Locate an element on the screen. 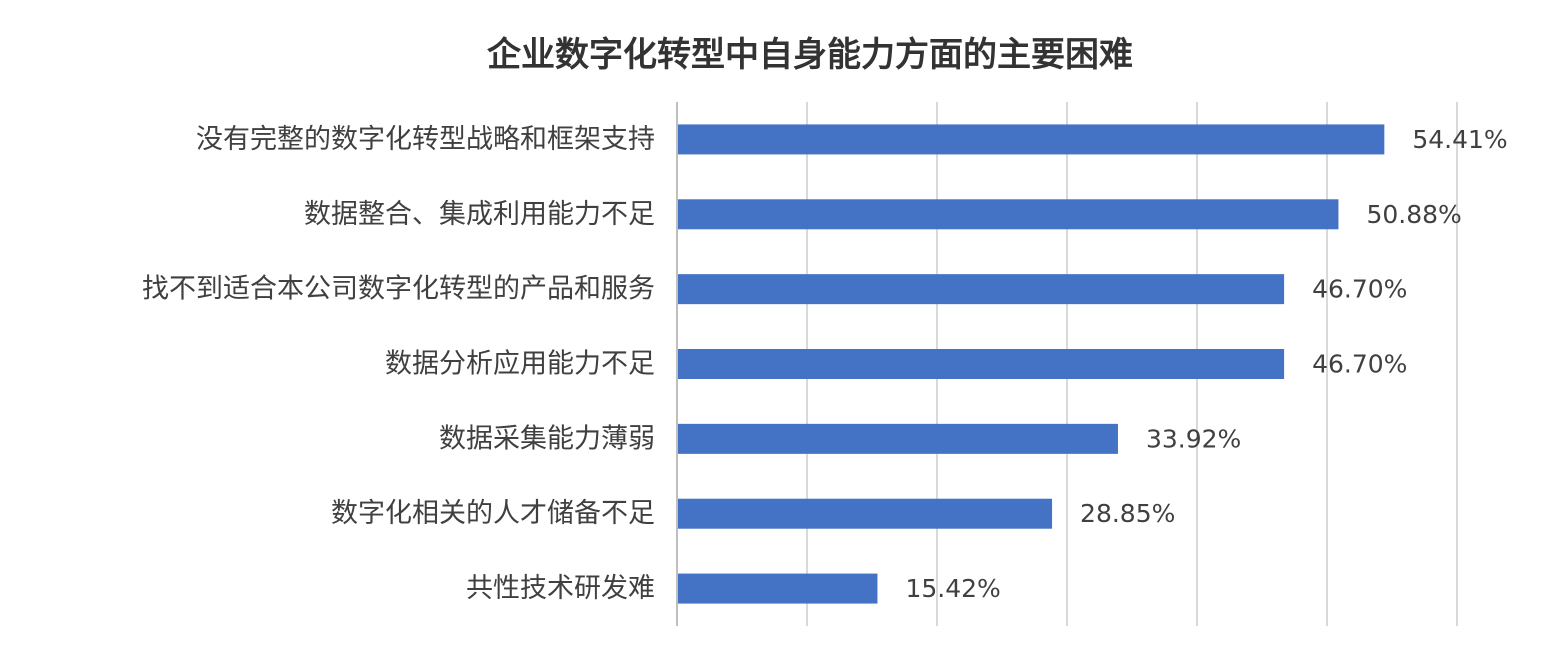 The image size is (1556, 666). data-label: 15.42% is located at coordinates (952, 588).